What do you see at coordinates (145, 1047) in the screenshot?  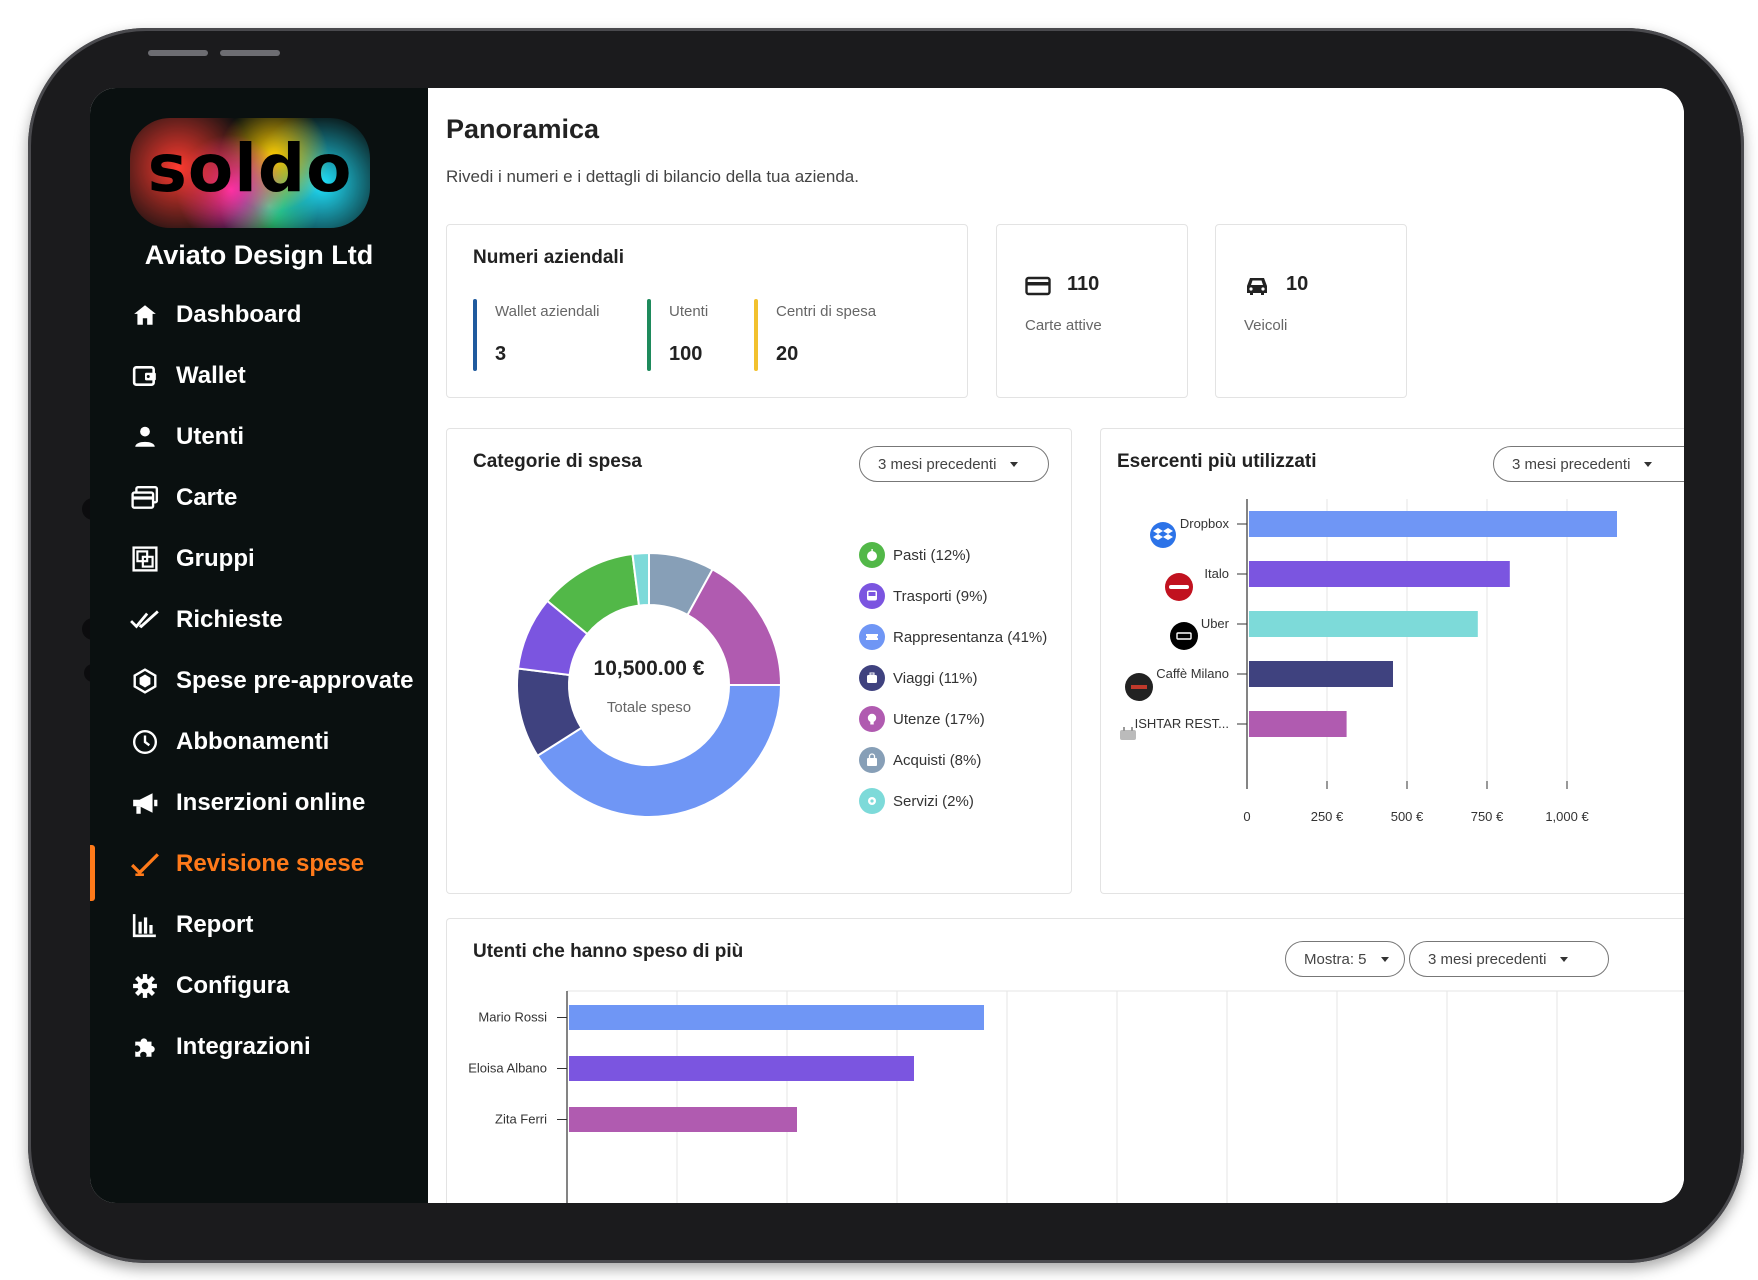 I see `puzzle-icon` at bounding box center [145, 1047].